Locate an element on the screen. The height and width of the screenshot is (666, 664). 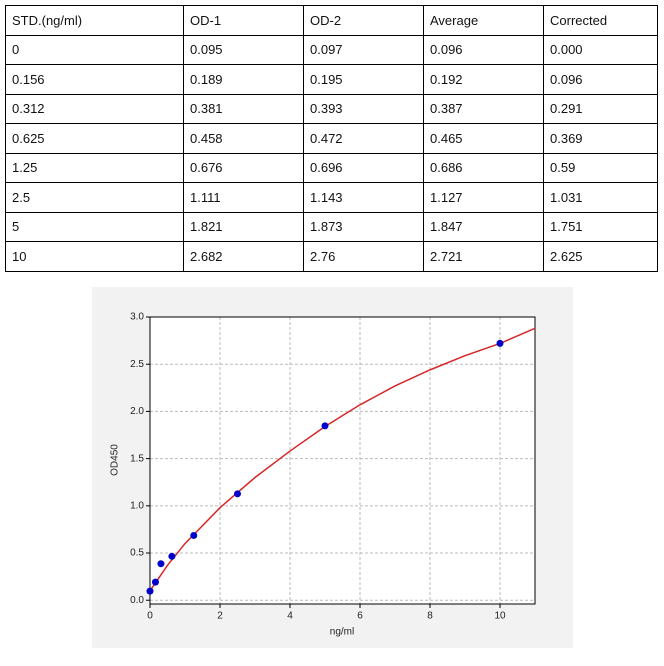
table-row: STD.(ng/ml) OD-1 OD-2 Average Corrected is located at coordinates (331, 20).